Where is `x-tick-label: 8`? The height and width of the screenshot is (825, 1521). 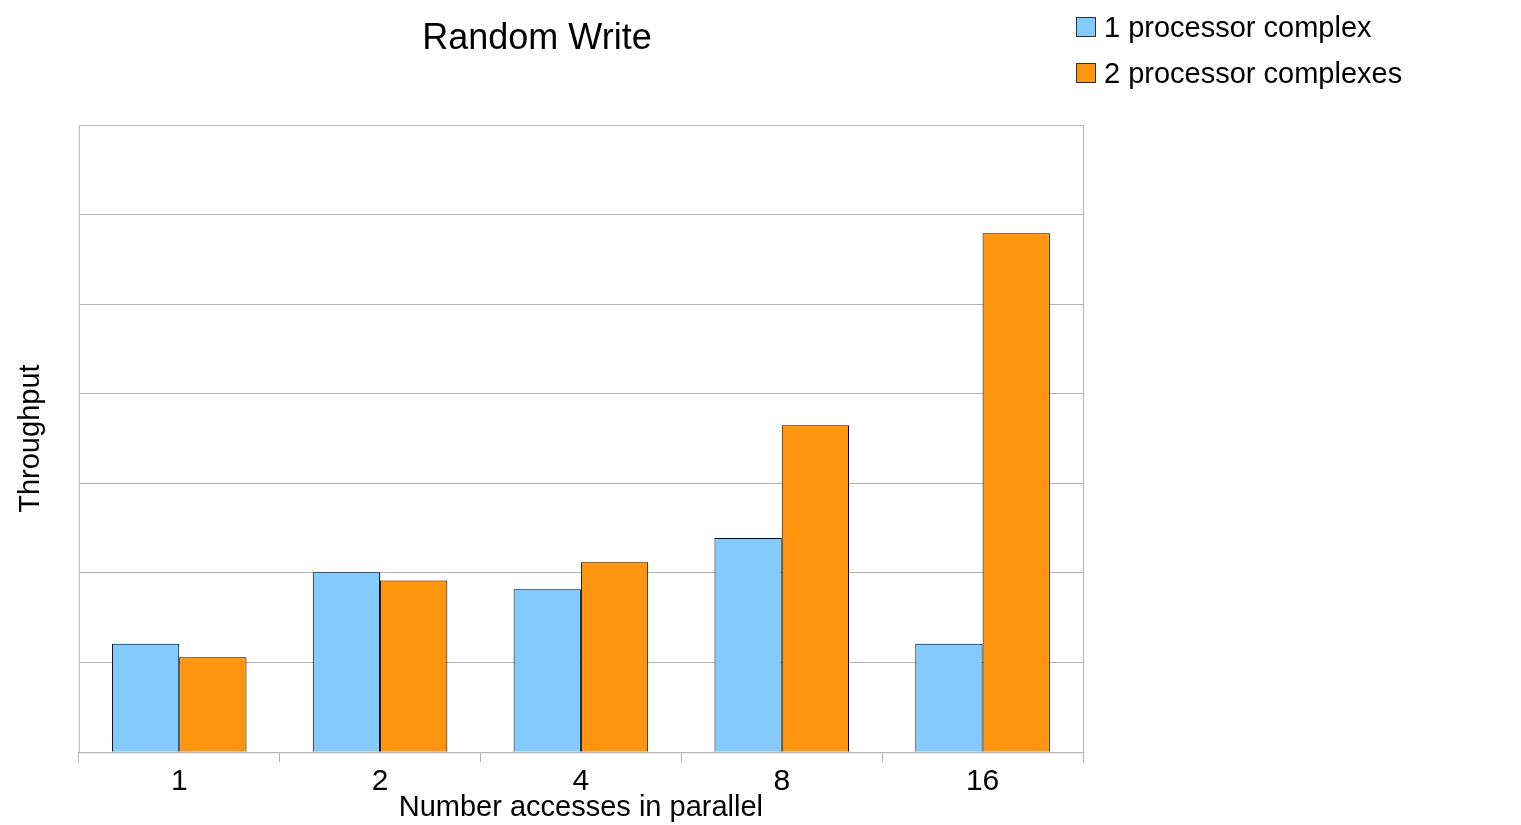 x-tick-label: 8 is located at coordinates (782, 780).